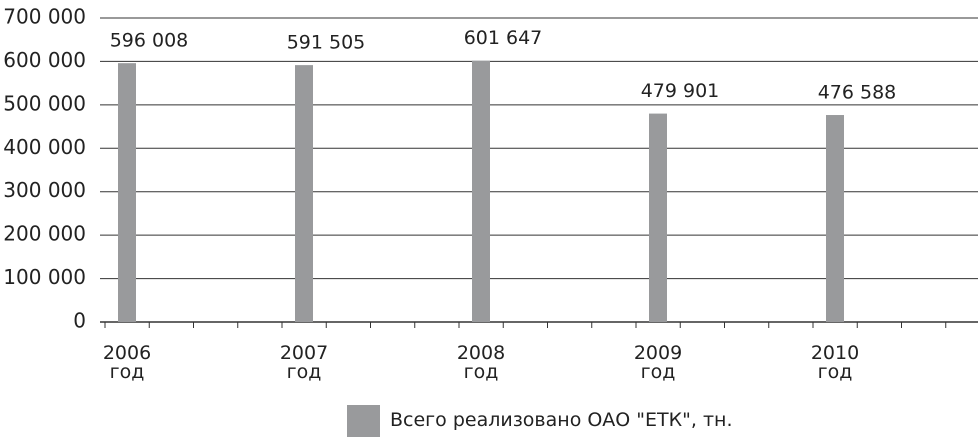 The image size is (978, 437). I want to click on y-tick-label: 600 000, so click(44, 60).